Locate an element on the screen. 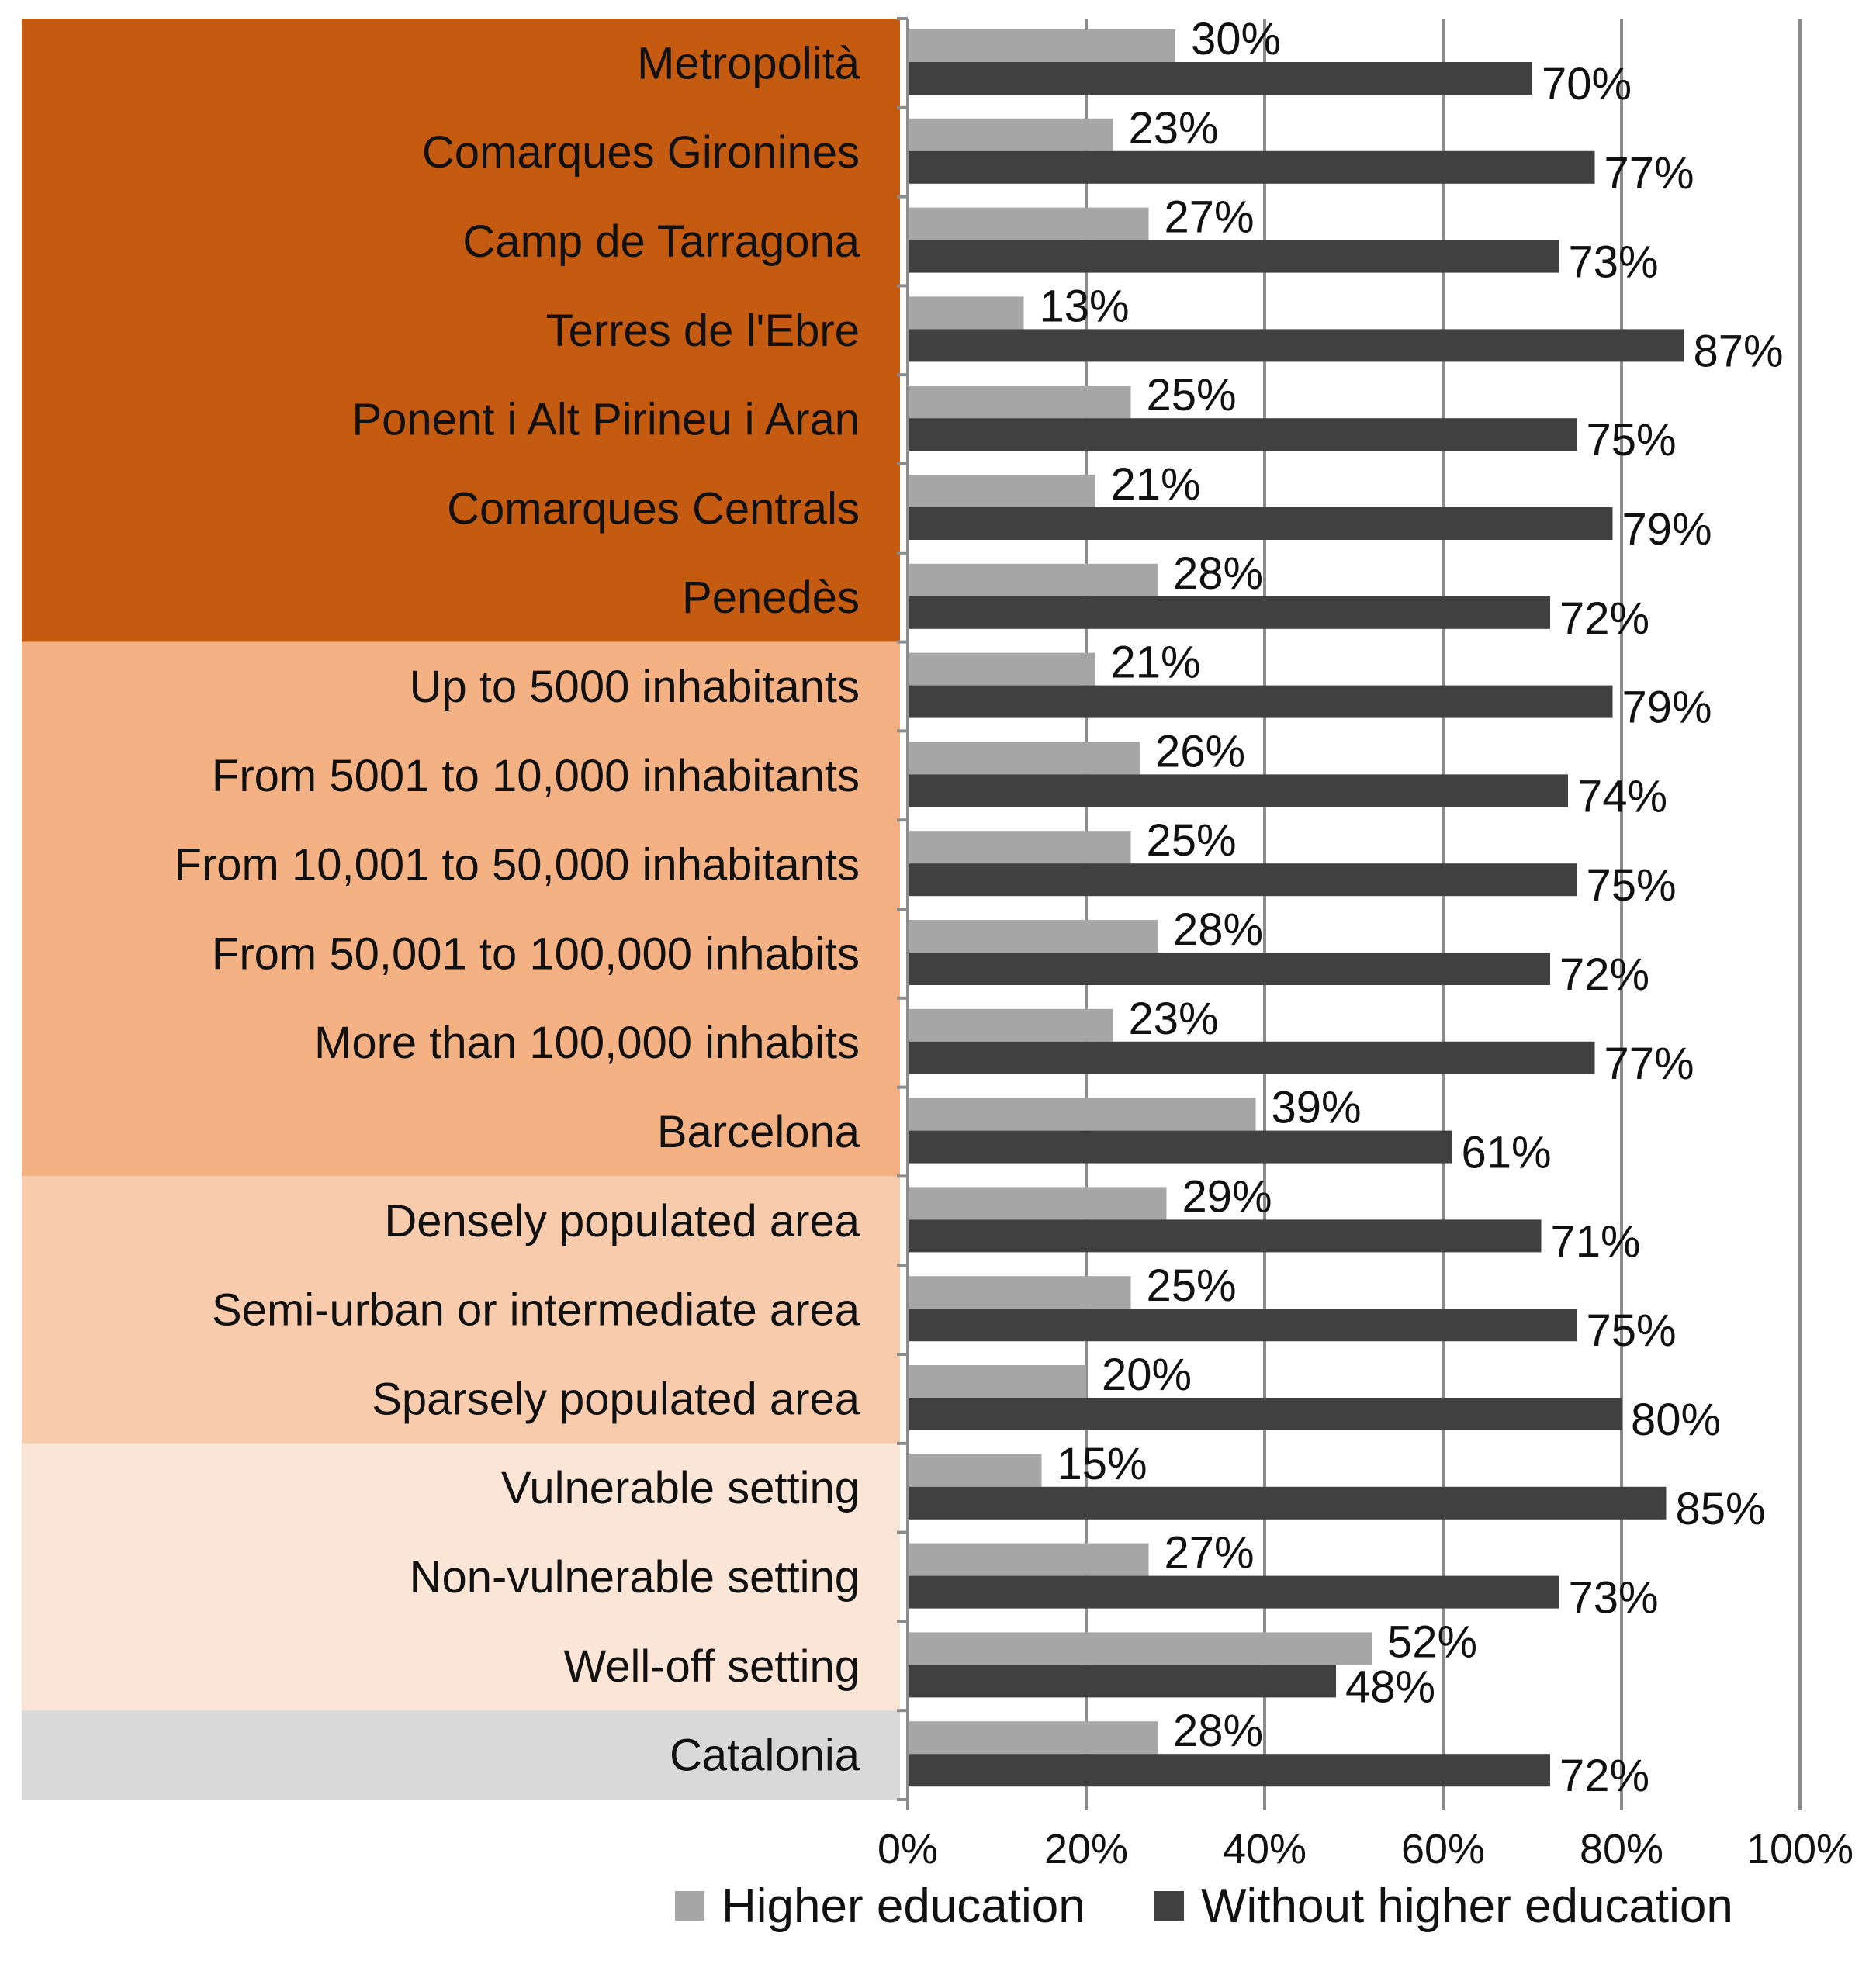 The height and width of the screenshot is (1964, 1876). x-tick-label: 60% is located at coordinates (1443, 1849).